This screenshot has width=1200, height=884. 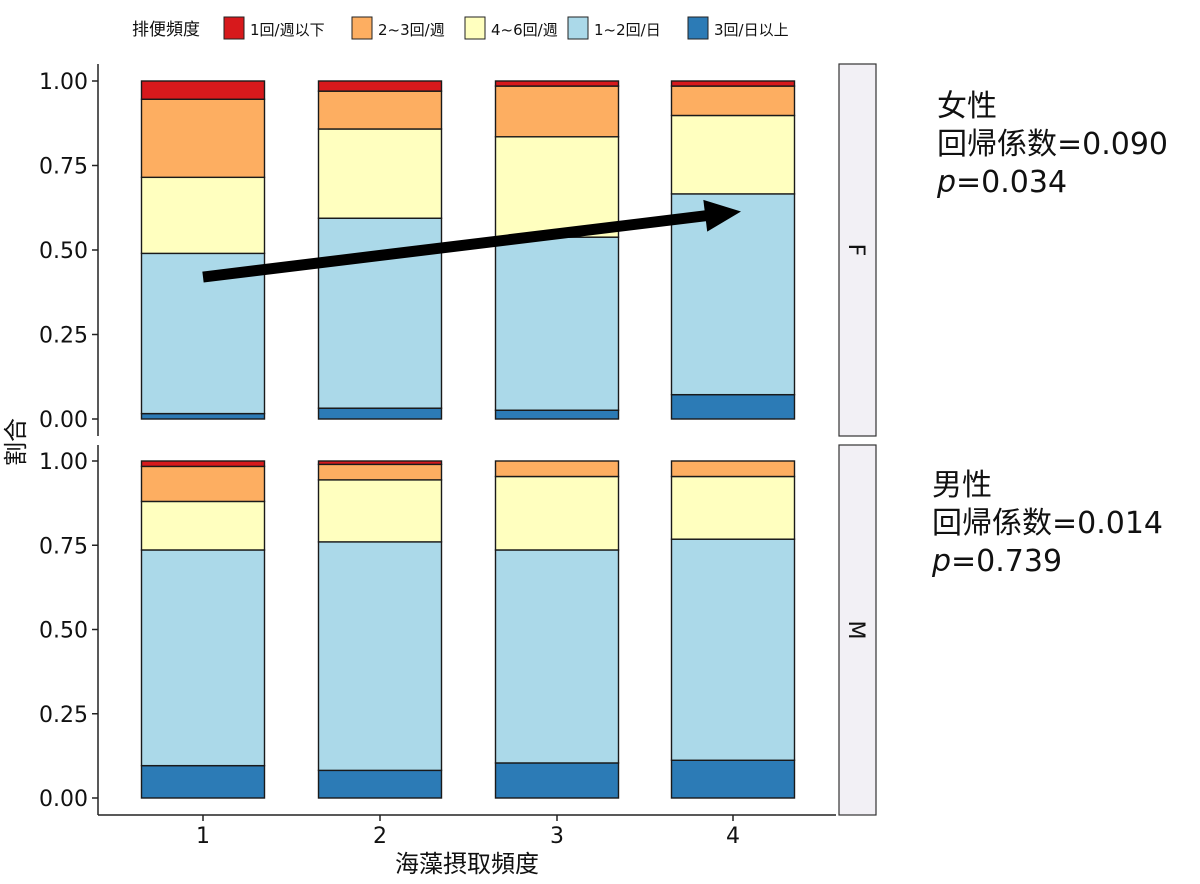 What do you see at coordinates (733, 836) in the screenshot?
I see `x-tick-label: 4` at bounding box center [733, 836].